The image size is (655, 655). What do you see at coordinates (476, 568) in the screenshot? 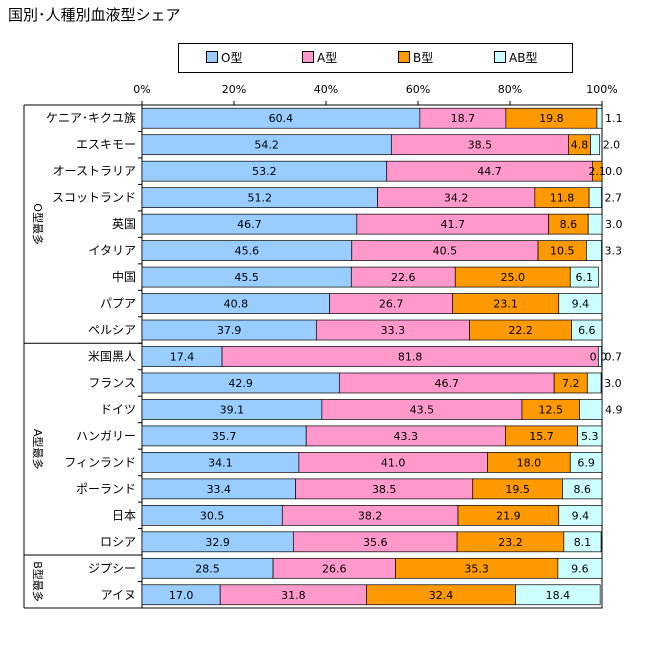
I see `data-label-b: 35.3` at bounding box center [476, 568].